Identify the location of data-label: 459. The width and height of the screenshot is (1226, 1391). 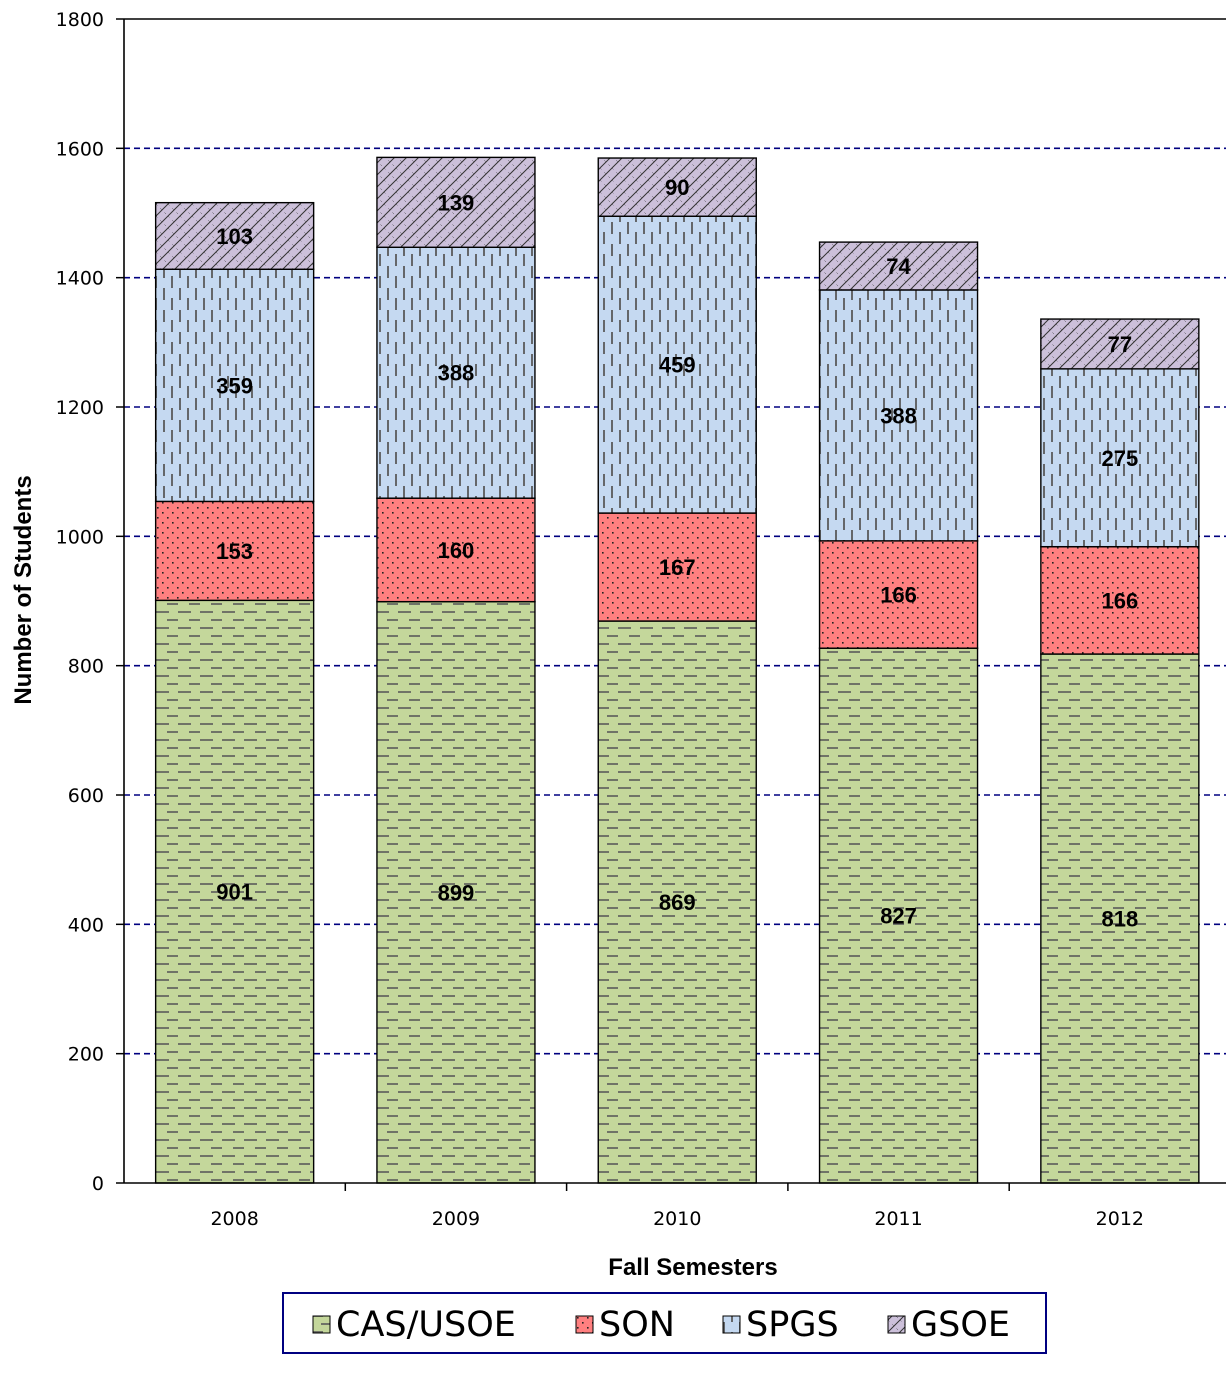
(677, 365).